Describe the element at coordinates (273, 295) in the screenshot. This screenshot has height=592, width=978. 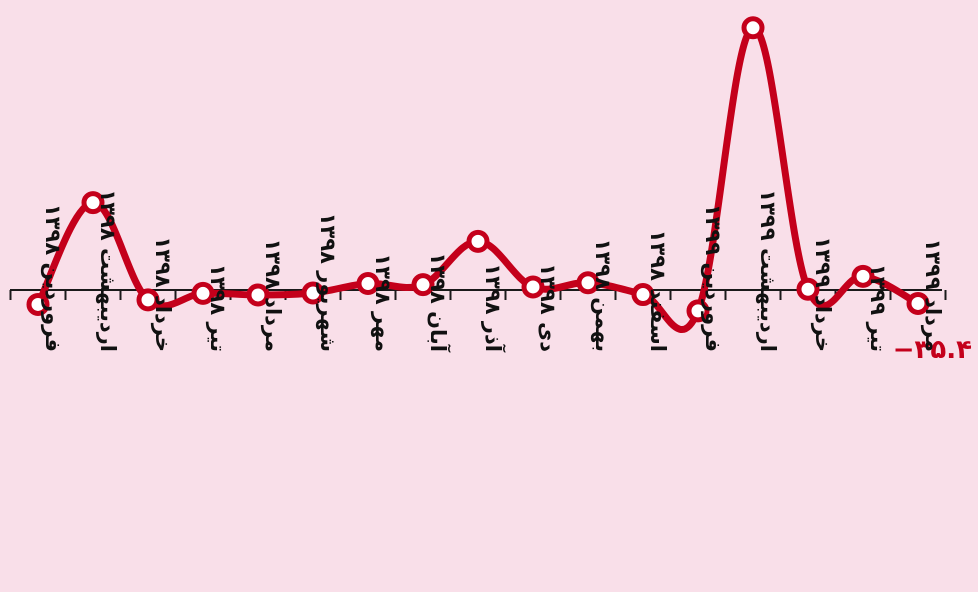
I see `category-label: مرداد ۱۳۹۸` at that location.